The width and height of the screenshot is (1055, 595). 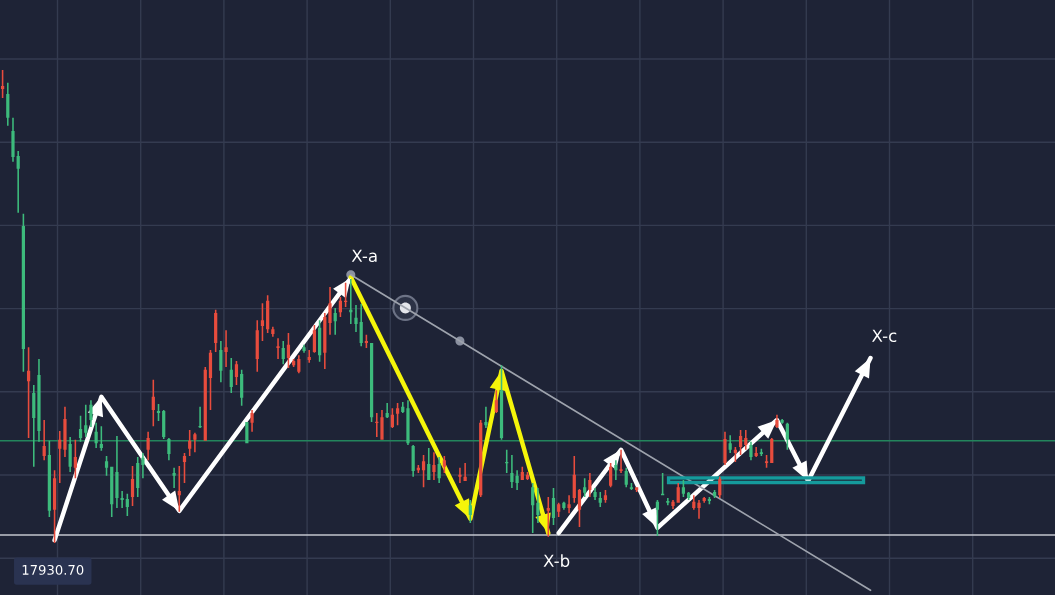 I want to click on text: 17930.70, so click(x=53, y=569).